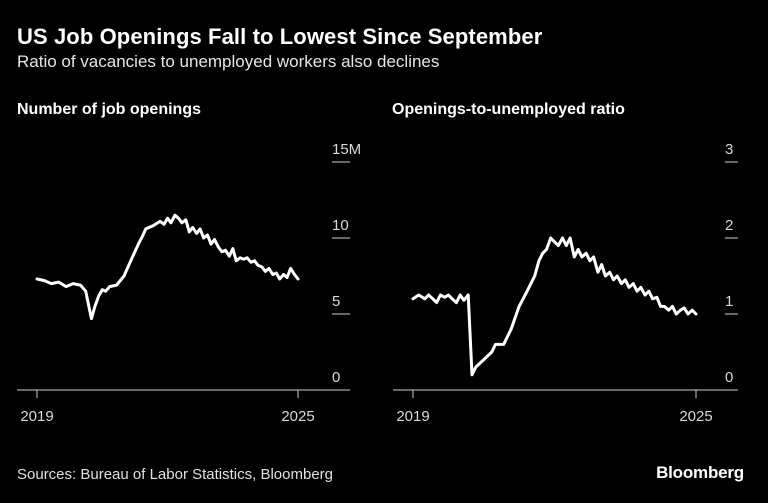 Image resolution: width=768 pixels, height=503 pixels. What do you see at coordinates (336, 301) in the screenshot?
I see `y-tick-label: 5` at bounding box center [336, 301].